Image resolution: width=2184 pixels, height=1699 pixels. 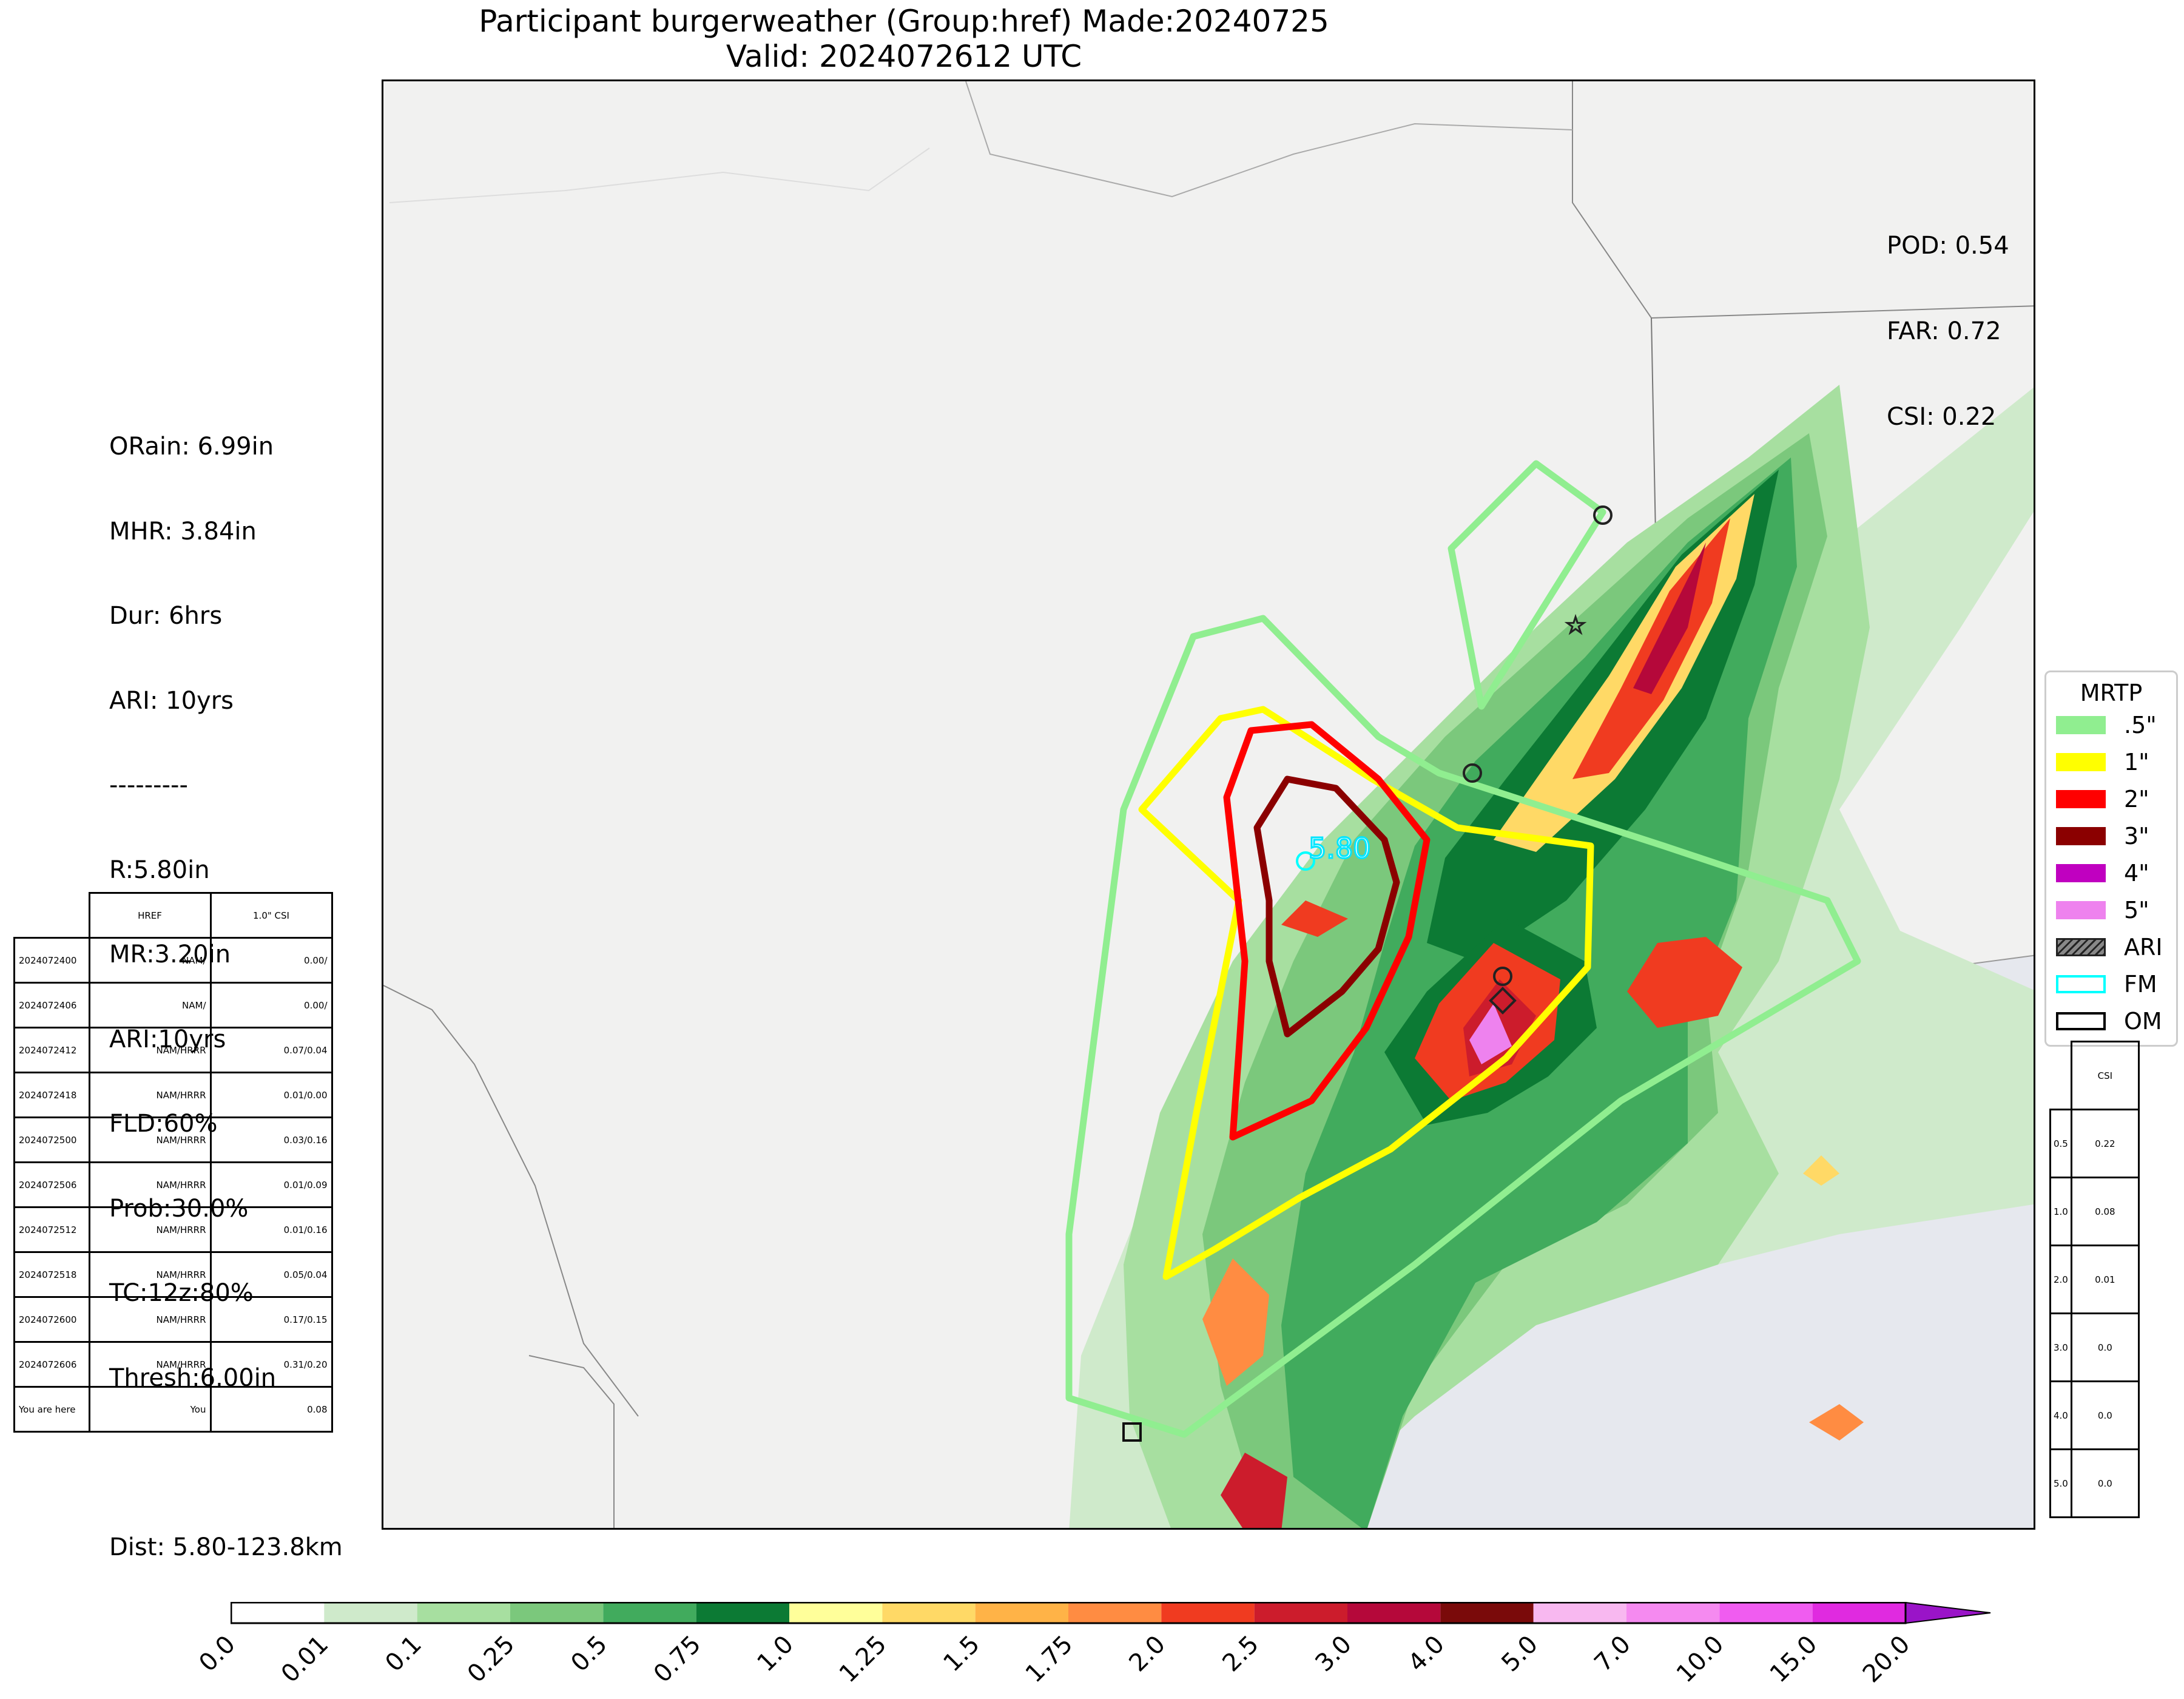 What do you see at coordinates (2105, 1279) in the screenshot?
I see `csi-cell: 0.01` at bounding box center [2105, 1279].